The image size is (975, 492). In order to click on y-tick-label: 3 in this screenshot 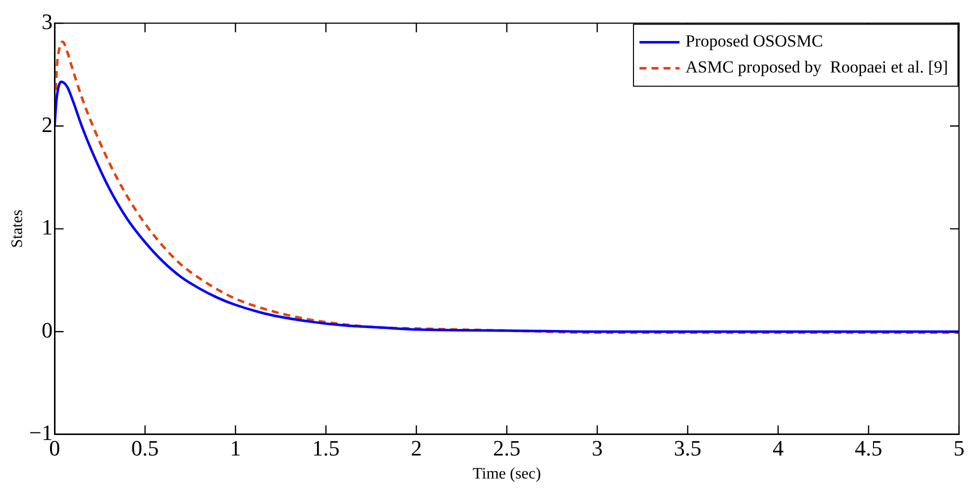, I will do `click(47, 21)`.